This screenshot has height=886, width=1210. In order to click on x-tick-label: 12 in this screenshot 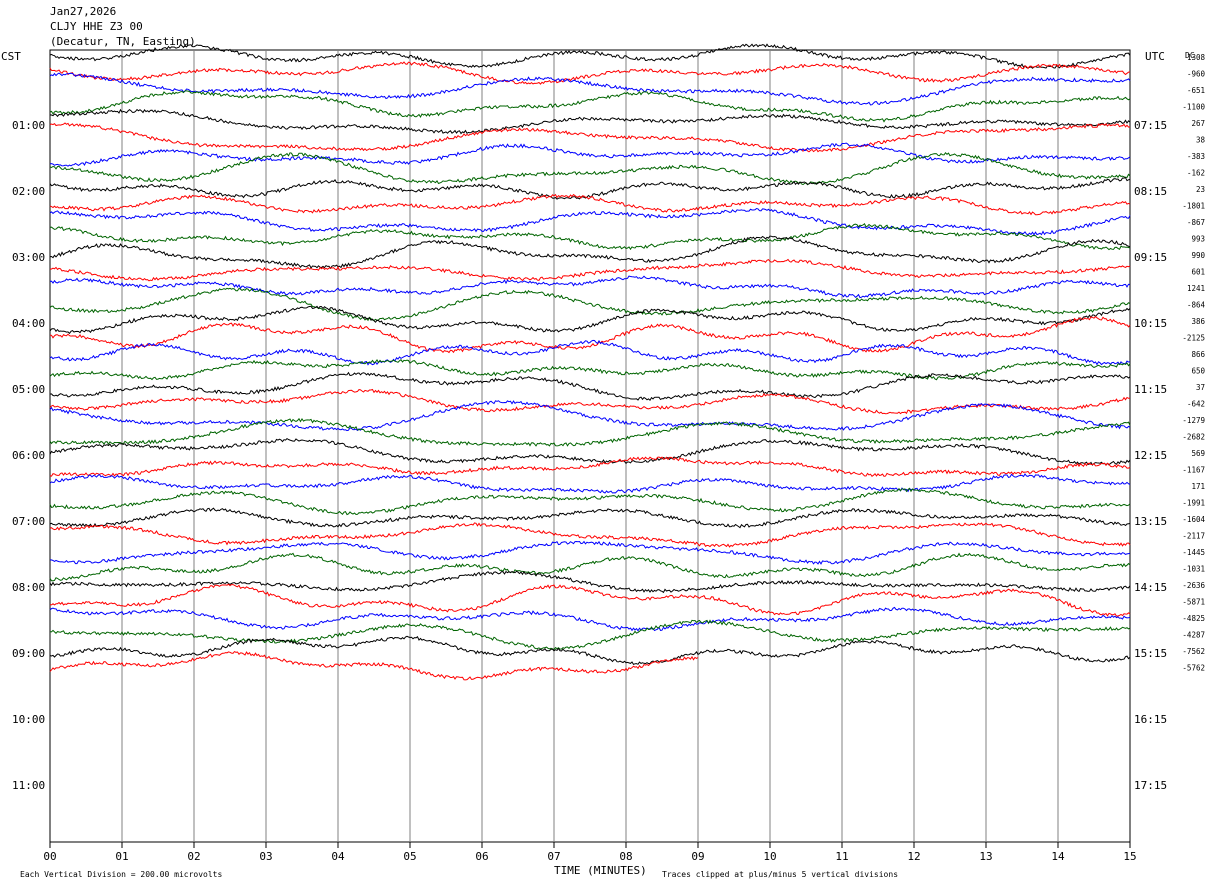, I will do `click(913, 856)`.